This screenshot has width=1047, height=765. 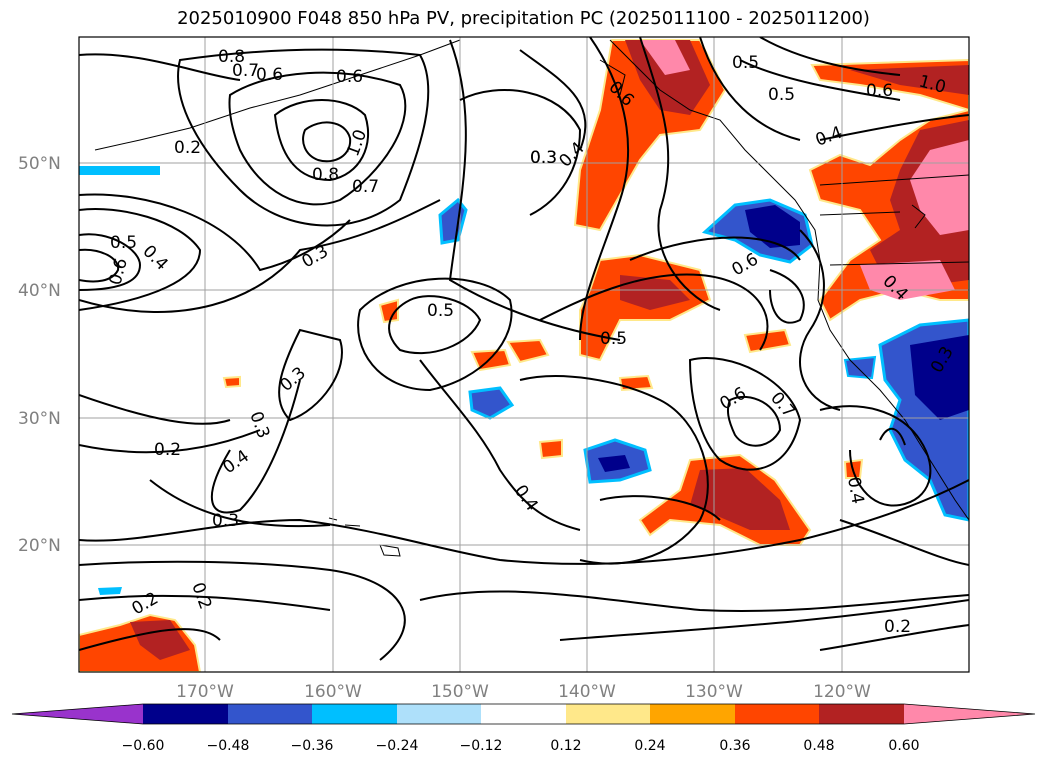 I want to click on lat-label-30n: 30°N, so click(x=39, y=419).